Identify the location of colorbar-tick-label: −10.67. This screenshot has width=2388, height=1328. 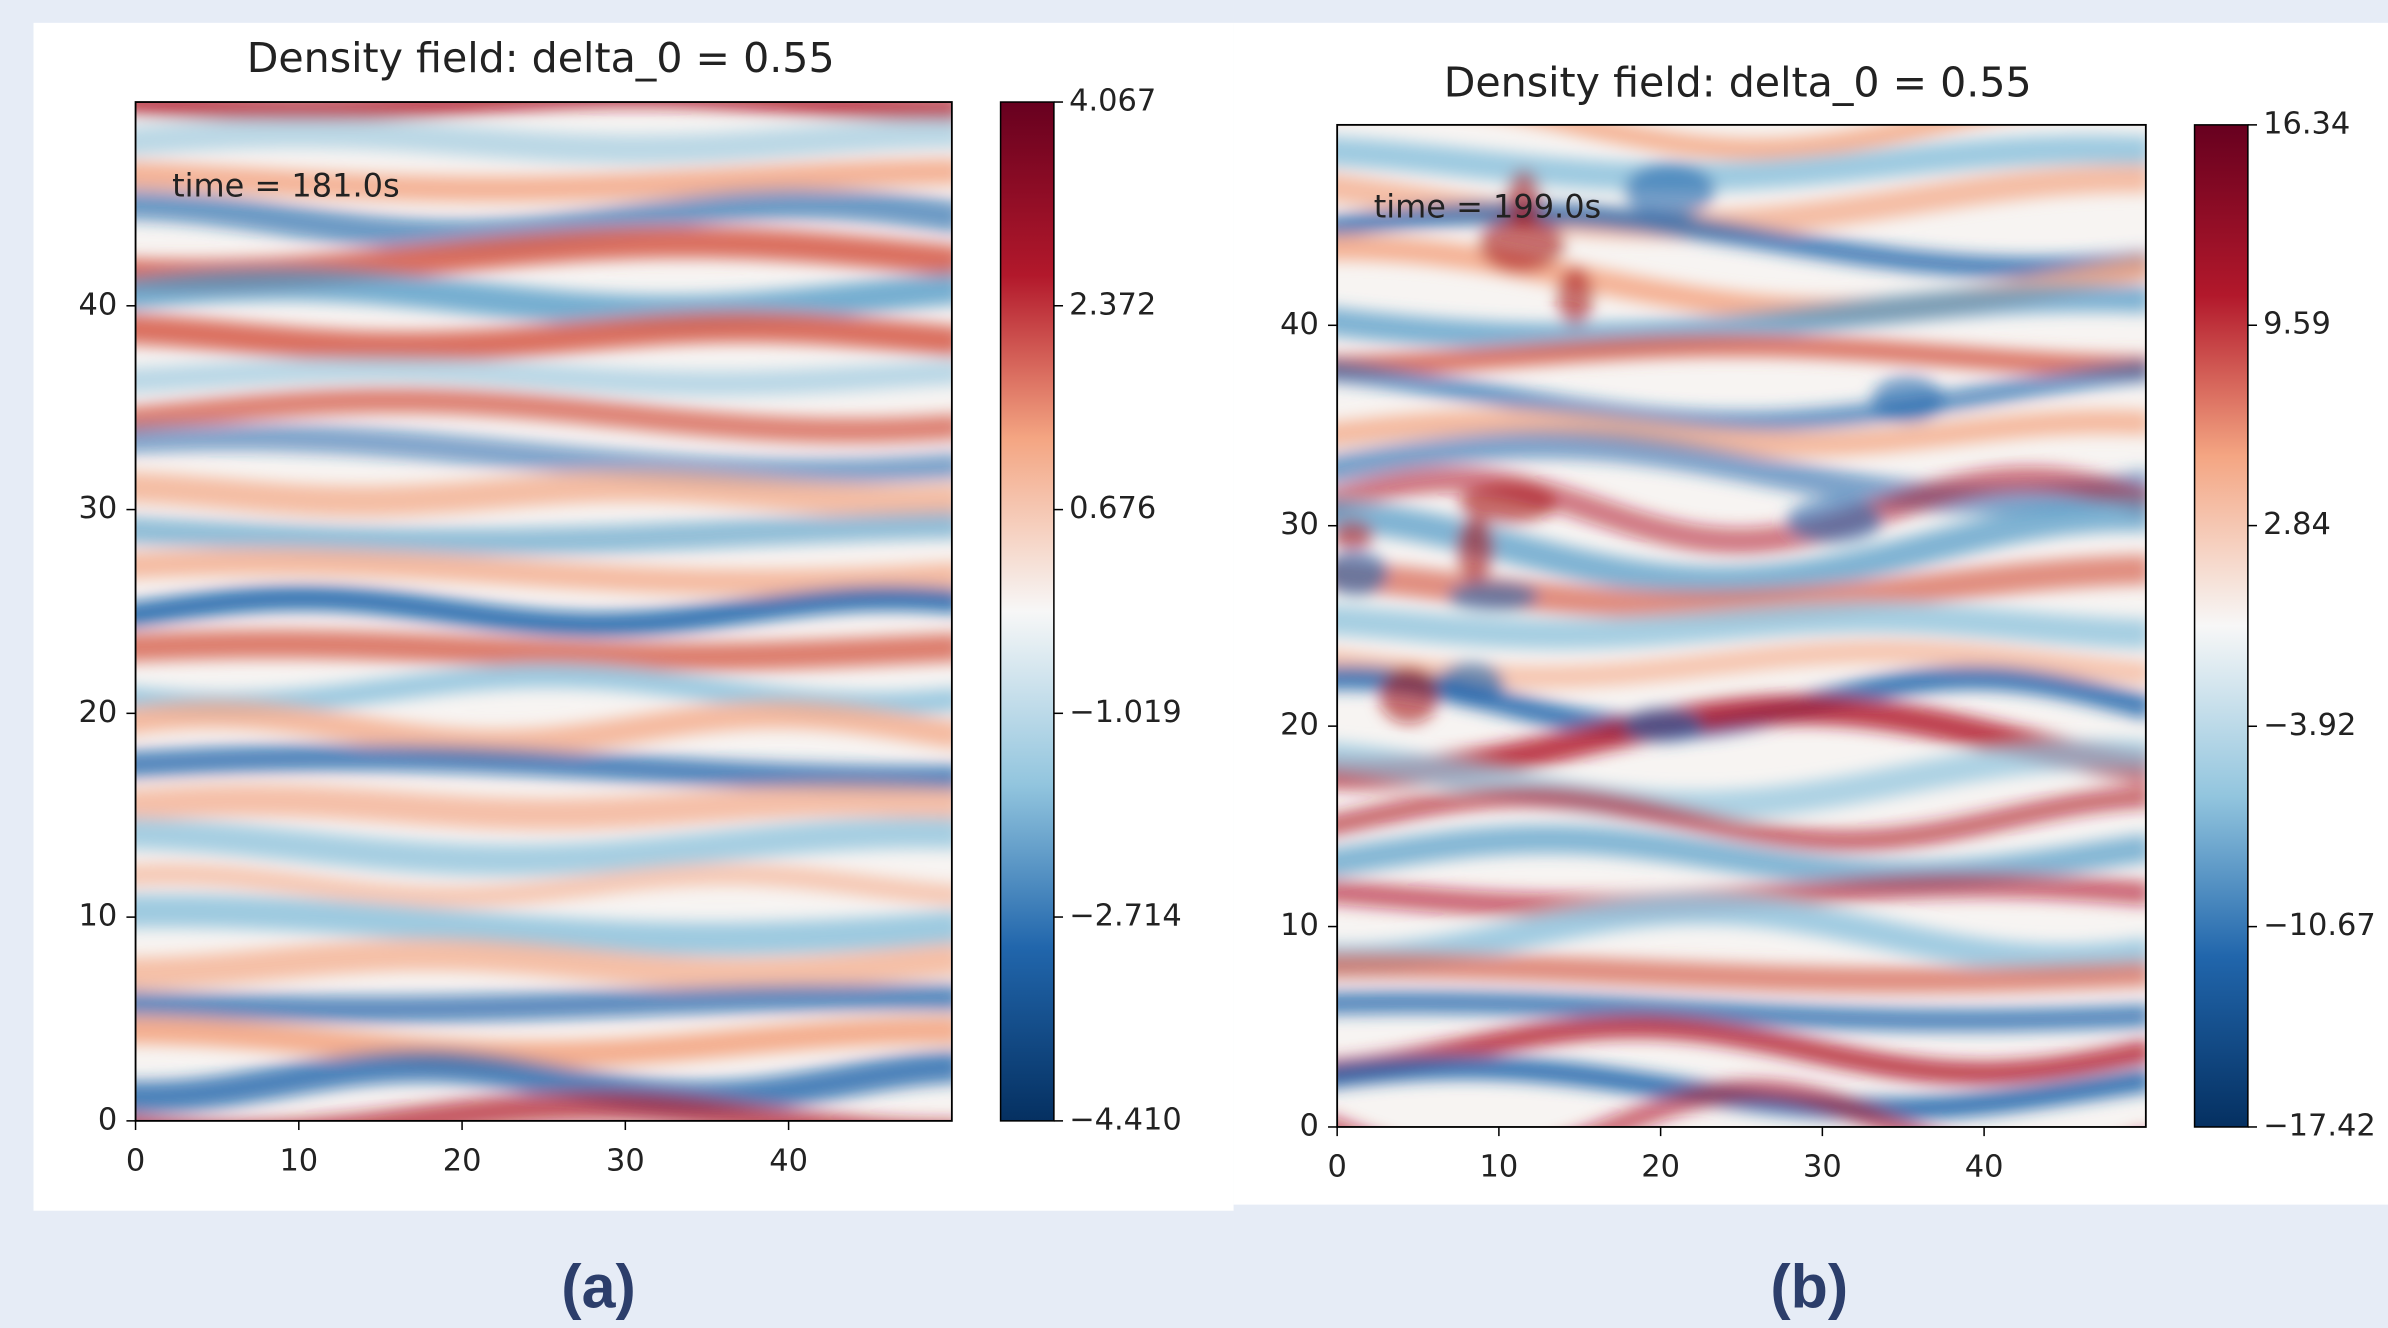
(2319, 925).